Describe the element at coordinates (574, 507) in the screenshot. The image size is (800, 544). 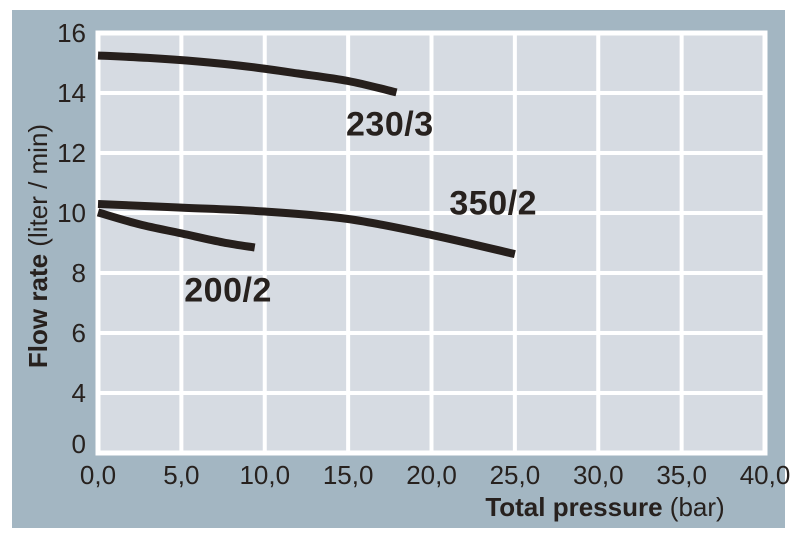
I see `x-axis-title-main: Total pressure` at that location.